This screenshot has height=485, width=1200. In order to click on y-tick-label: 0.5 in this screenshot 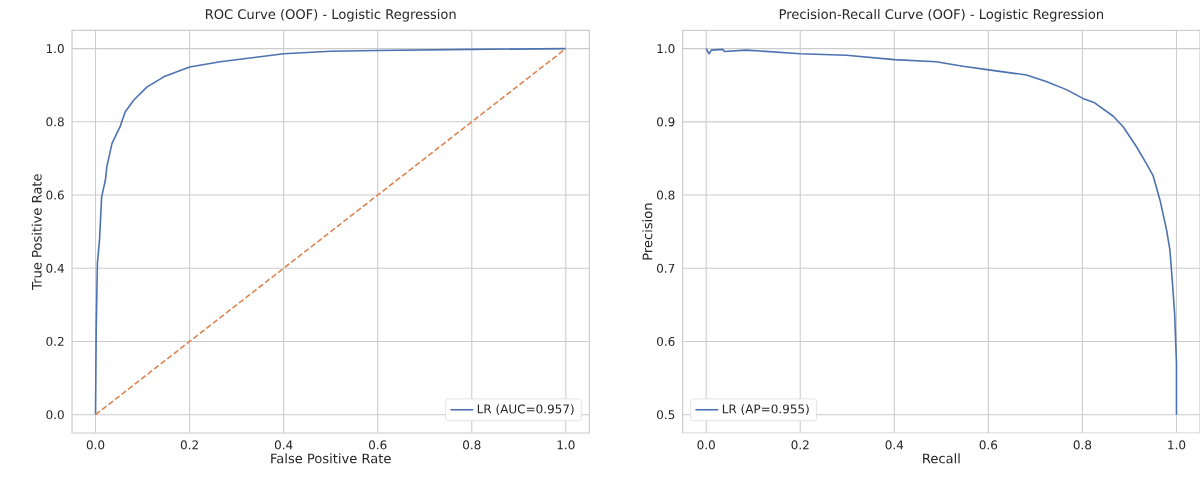, I will do `click(666, 415)`.